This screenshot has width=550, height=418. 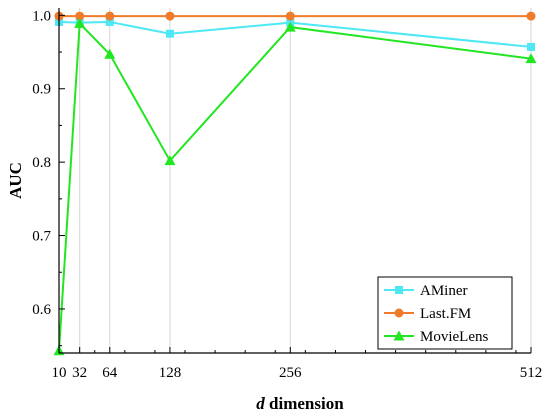 What do you see at coordinates (41, 310) in the screenshot?
I see `y-tick-label: 0.6` at bounding box center [41, 310].